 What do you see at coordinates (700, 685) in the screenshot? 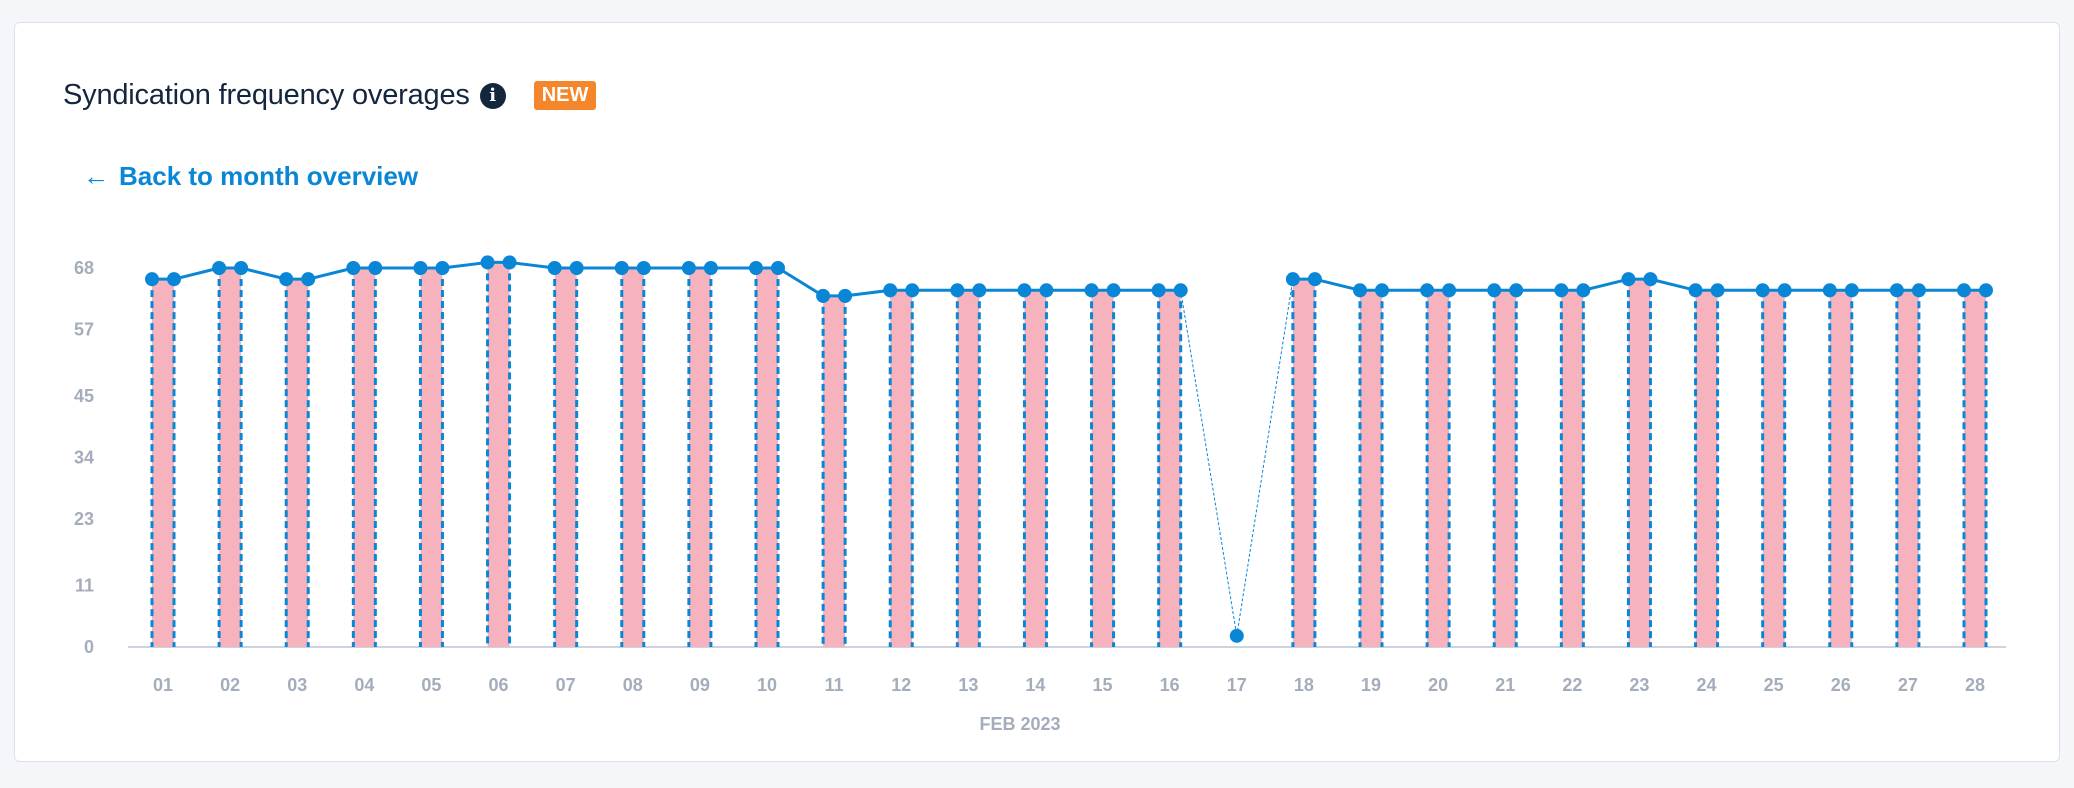
I see `x-tick-label: 09` at bounding box center [700, 685].